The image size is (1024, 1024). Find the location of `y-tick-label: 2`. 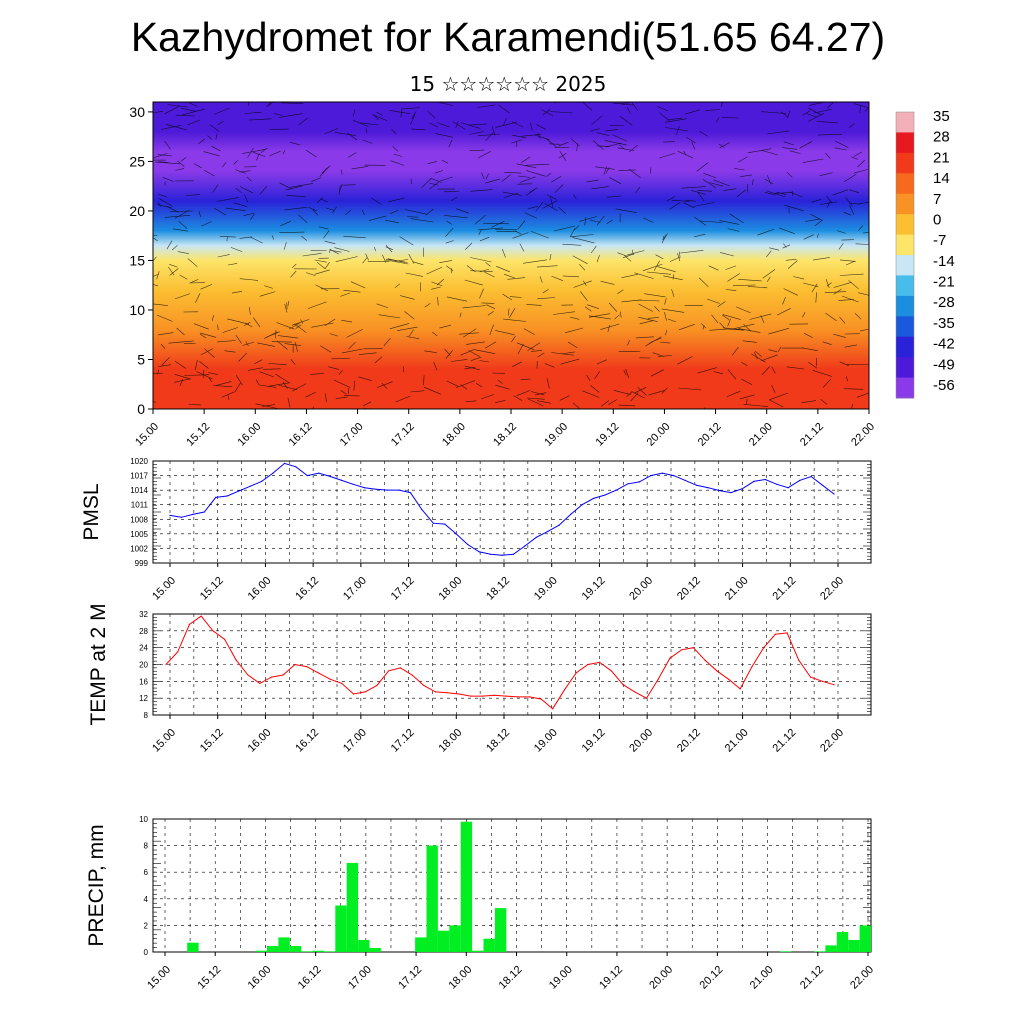

y-tick-label: 2 is located at coordinates (146, 925).